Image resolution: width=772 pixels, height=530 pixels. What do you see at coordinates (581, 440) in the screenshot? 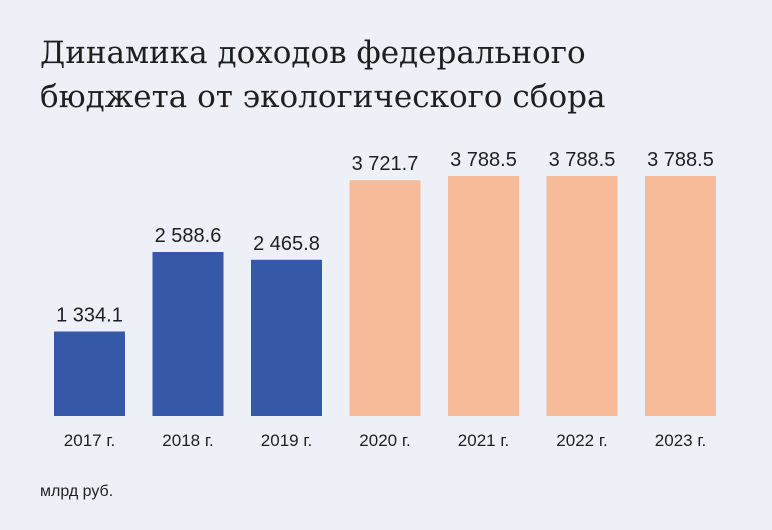
I see `category-label-5: 2022 г.` at bounding box center [581, 440].